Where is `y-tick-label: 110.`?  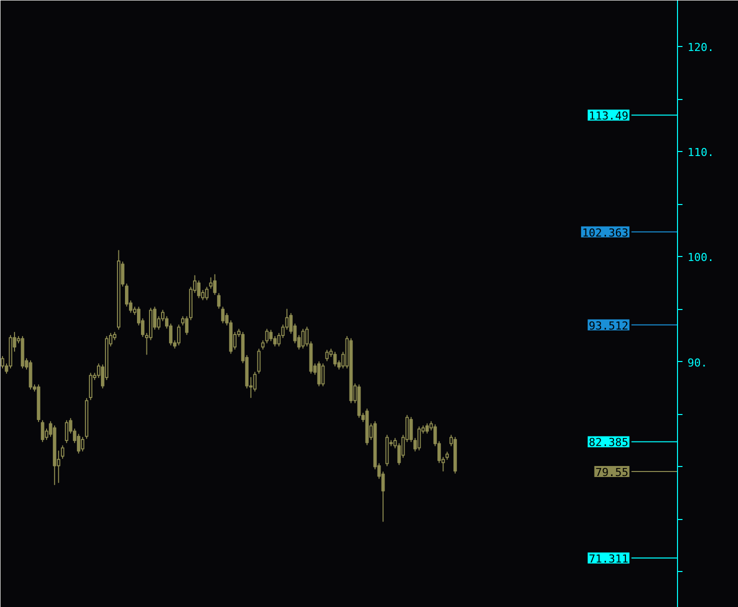 y-tick-label: 110. is located at coordinates (701, 153).